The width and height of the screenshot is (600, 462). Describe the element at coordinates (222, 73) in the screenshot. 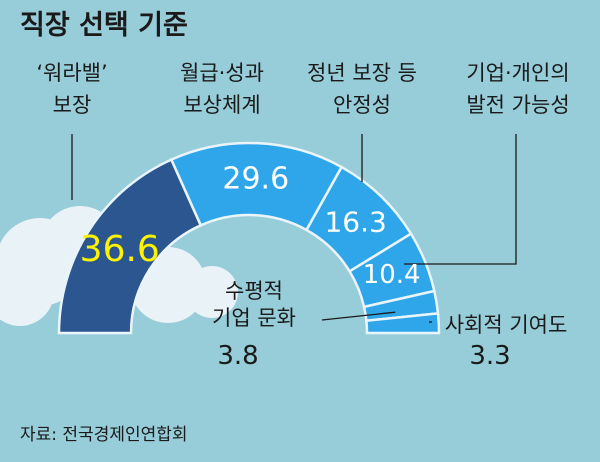

I see `category-label-2-line-1: 월급·성과` at that location.